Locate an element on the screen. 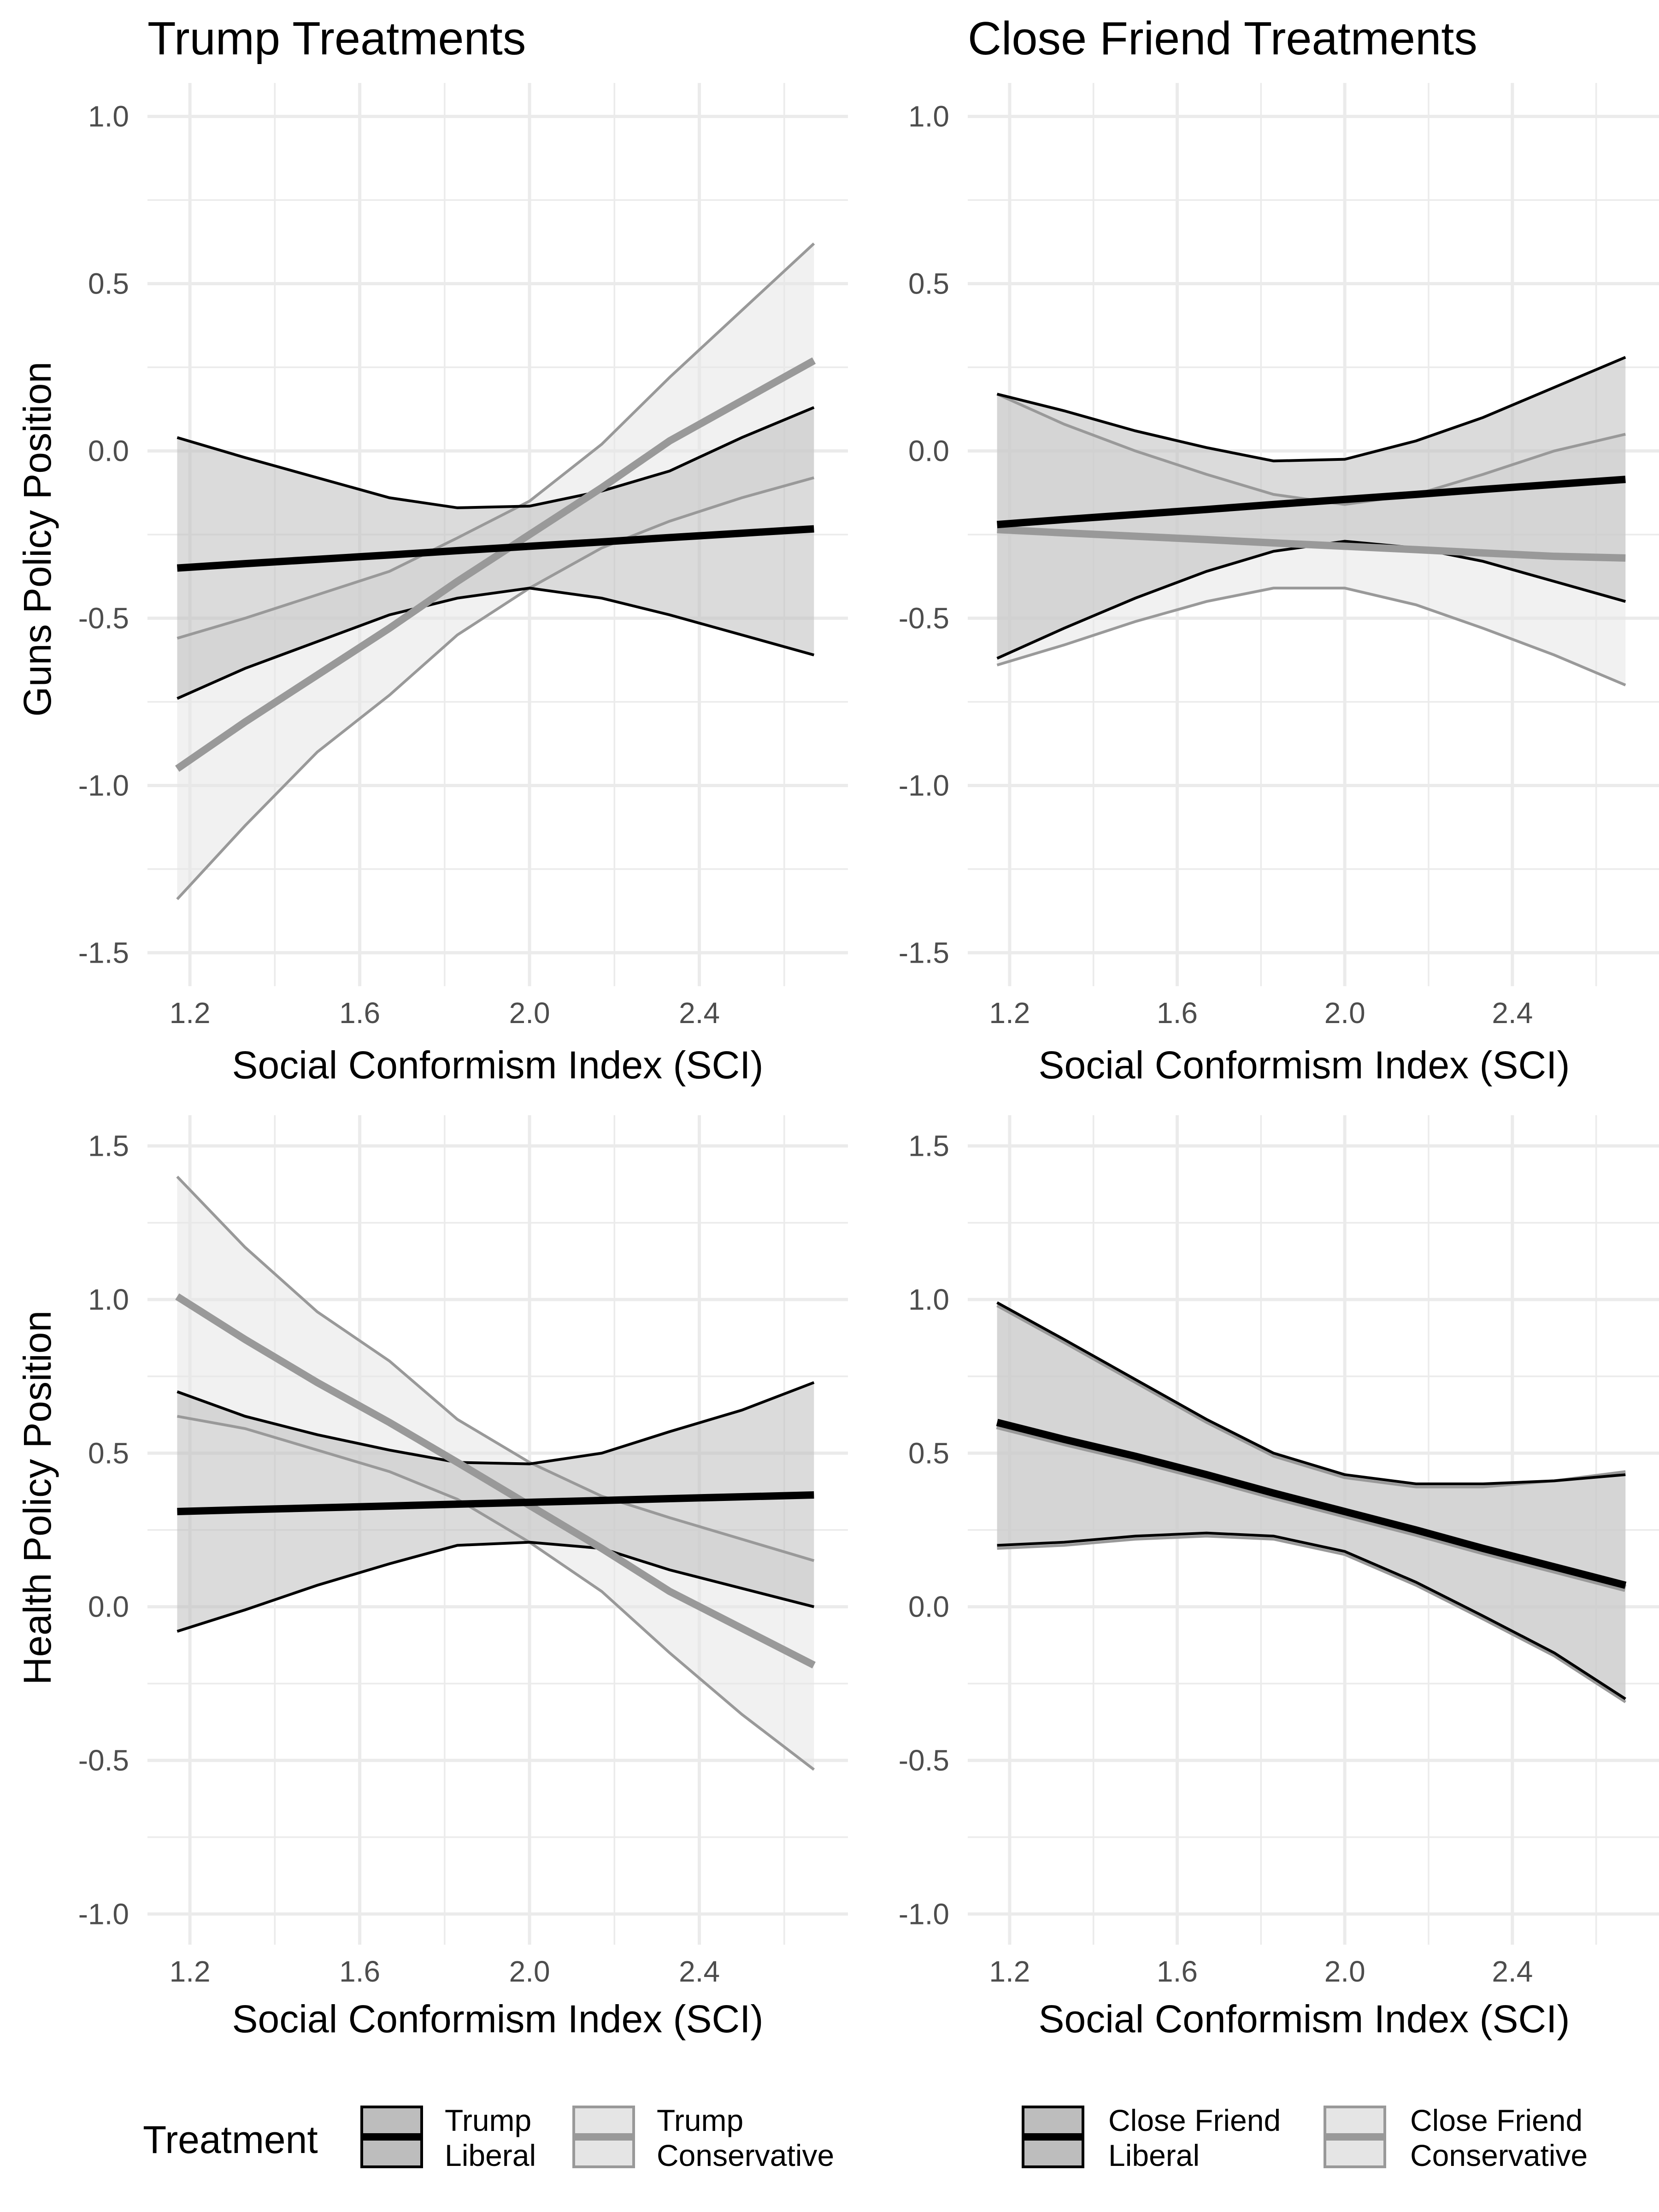 The height and width of the screenshot is (2212, 1659). ci-lower-trump-health-liberal is located at coordinates (495, 1587).